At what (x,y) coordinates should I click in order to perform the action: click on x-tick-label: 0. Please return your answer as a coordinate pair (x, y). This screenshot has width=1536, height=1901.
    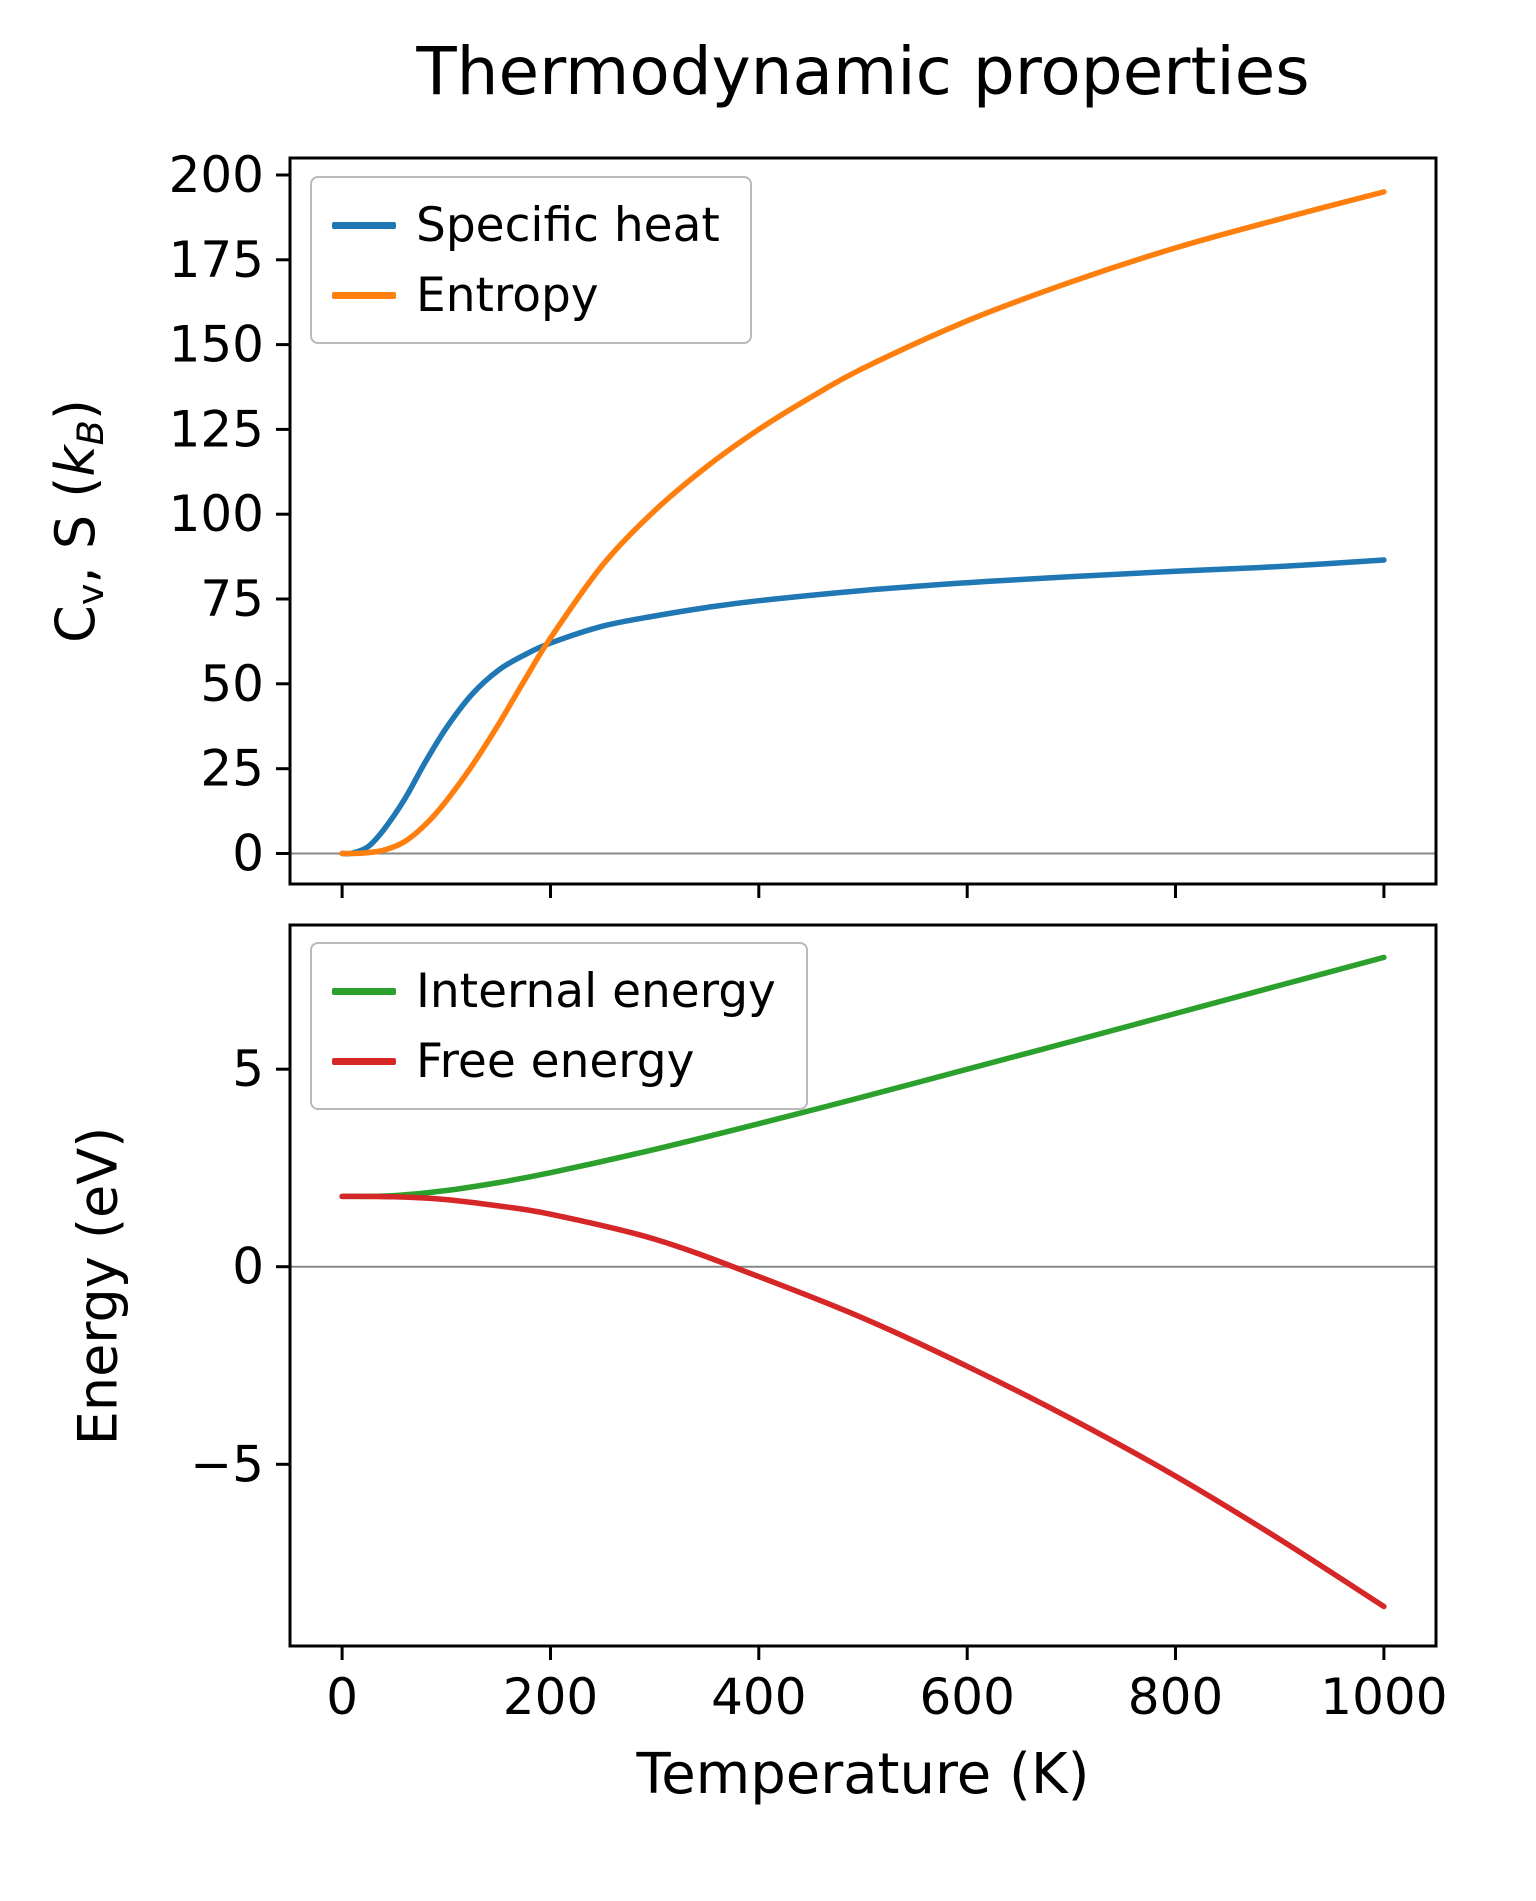
    Looking at the image, I should click on (342, 1697).